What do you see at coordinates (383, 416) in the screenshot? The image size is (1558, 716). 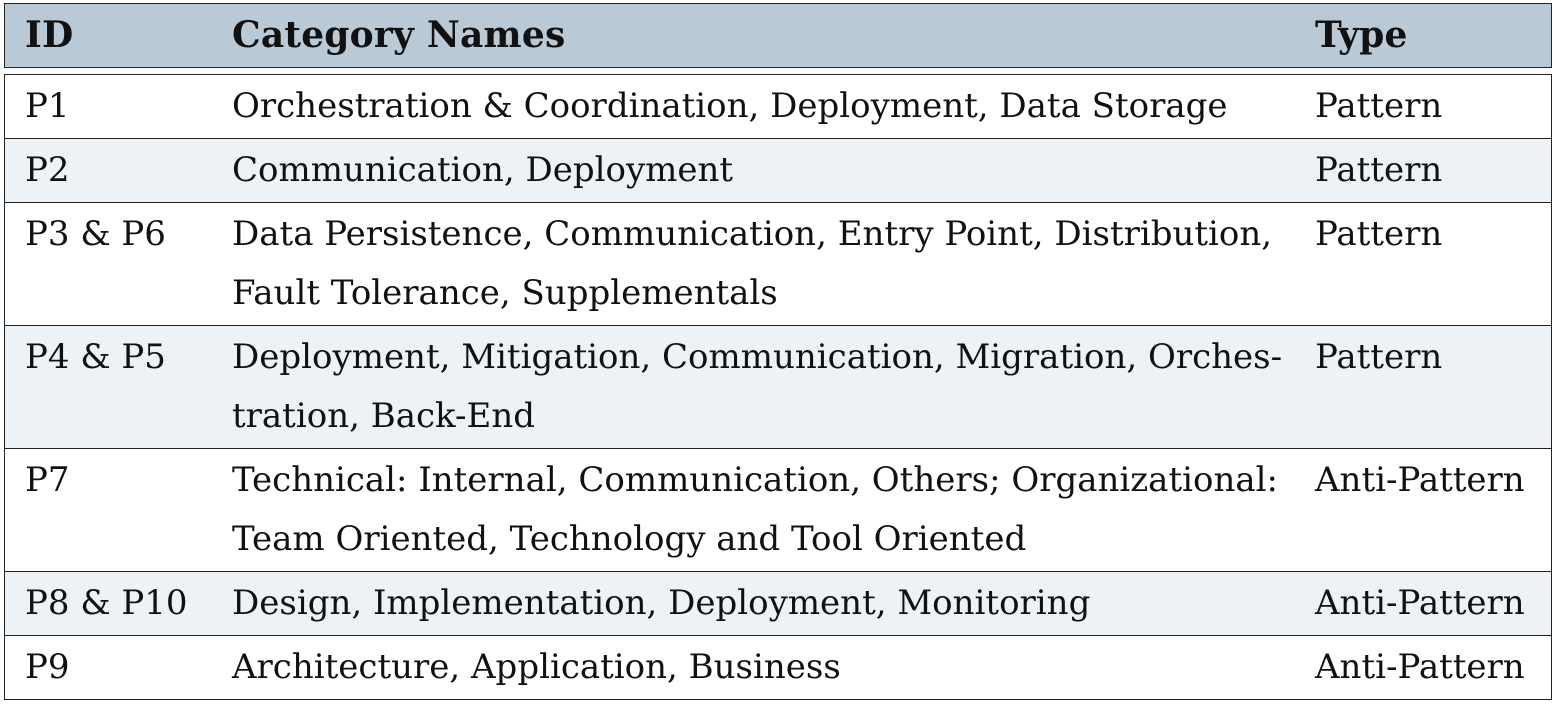 I see `category-line: tration, Back-End` at bounding box center [383, 416].